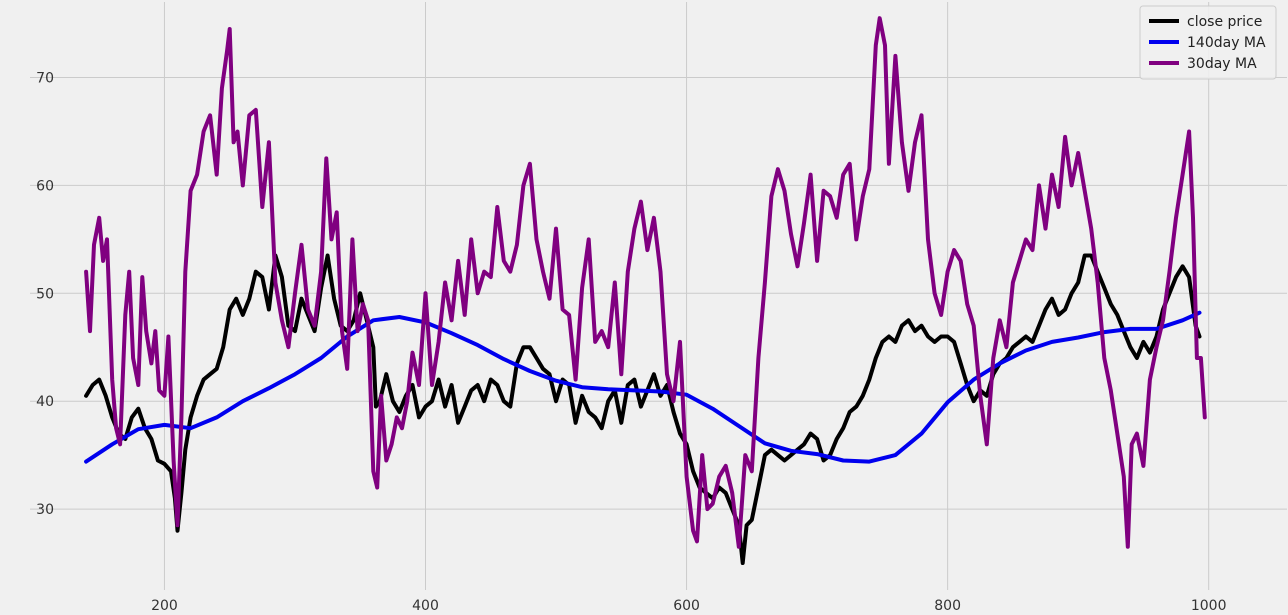 This screenshot has height=615, width=1288. I want to click on x-tick-label: 200, so click(164, 606).